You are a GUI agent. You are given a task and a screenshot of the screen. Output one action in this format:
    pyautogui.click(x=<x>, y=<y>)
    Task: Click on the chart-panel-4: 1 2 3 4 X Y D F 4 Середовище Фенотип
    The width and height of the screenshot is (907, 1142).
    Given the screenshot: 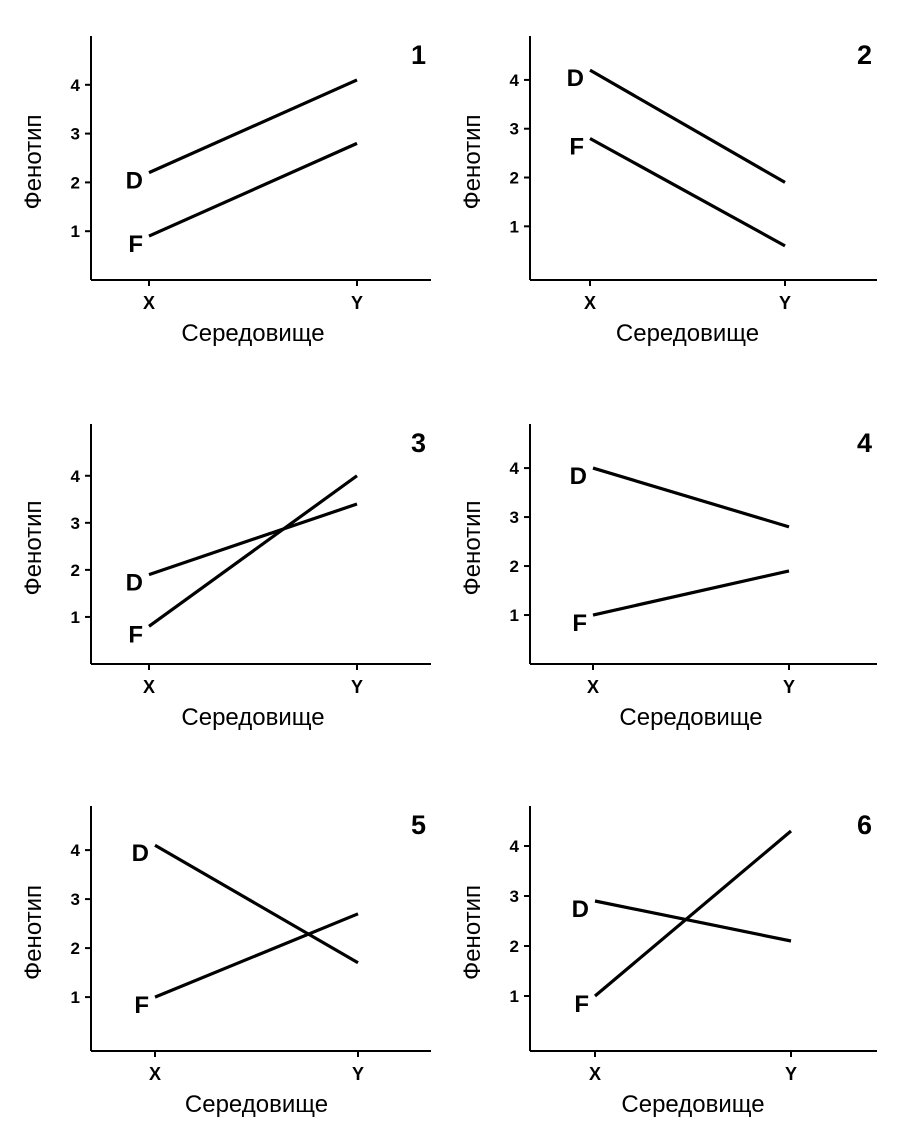 What is the action you would take?
    pyautogui.click(x=668, y=577)
    